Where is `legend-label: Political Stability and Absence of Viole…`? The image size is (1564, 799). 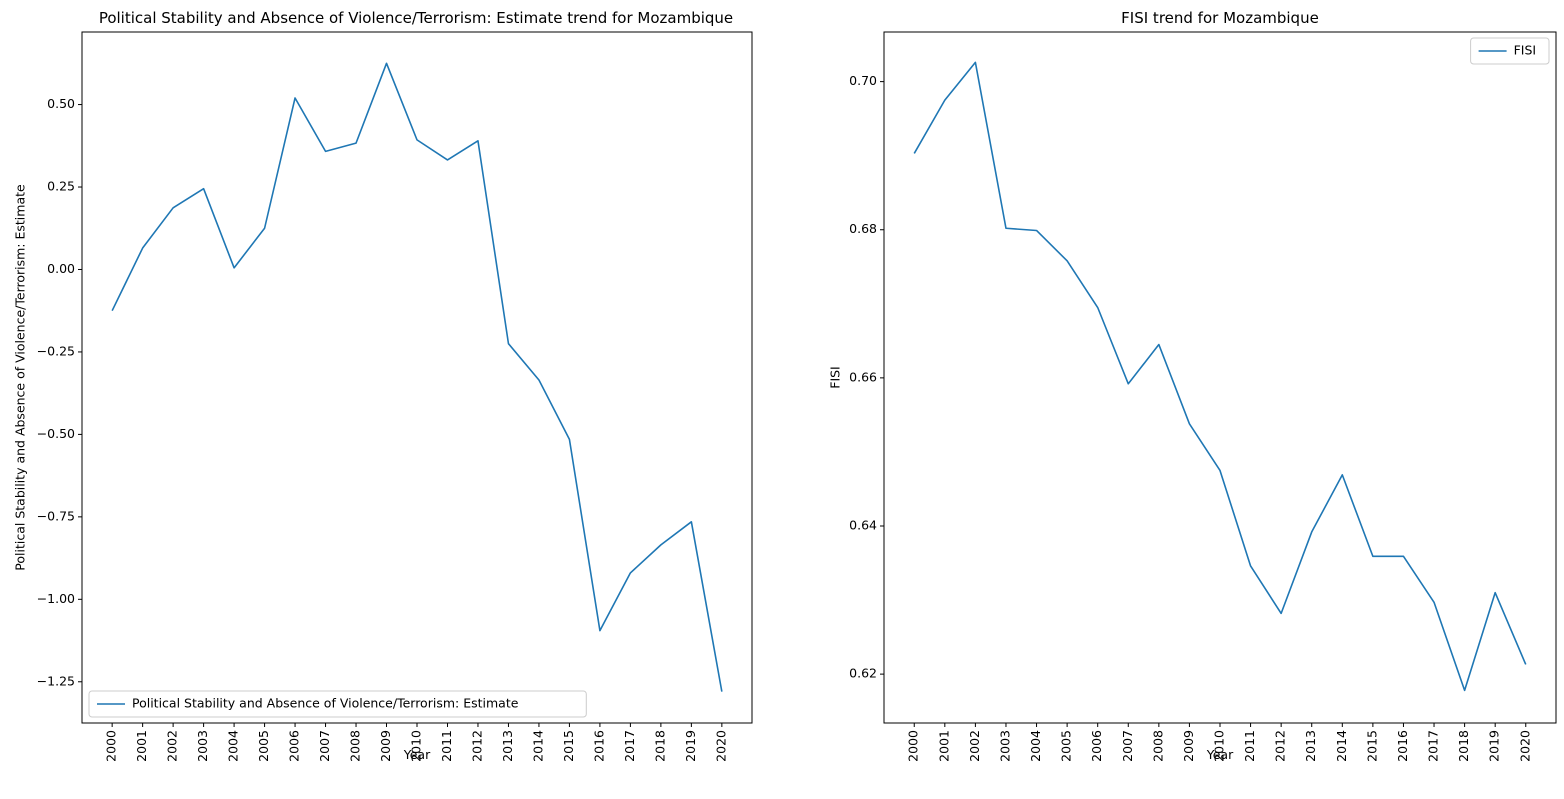
legend-label: Political Stability and Absence of Viole… is located at coordinates (325, 703).